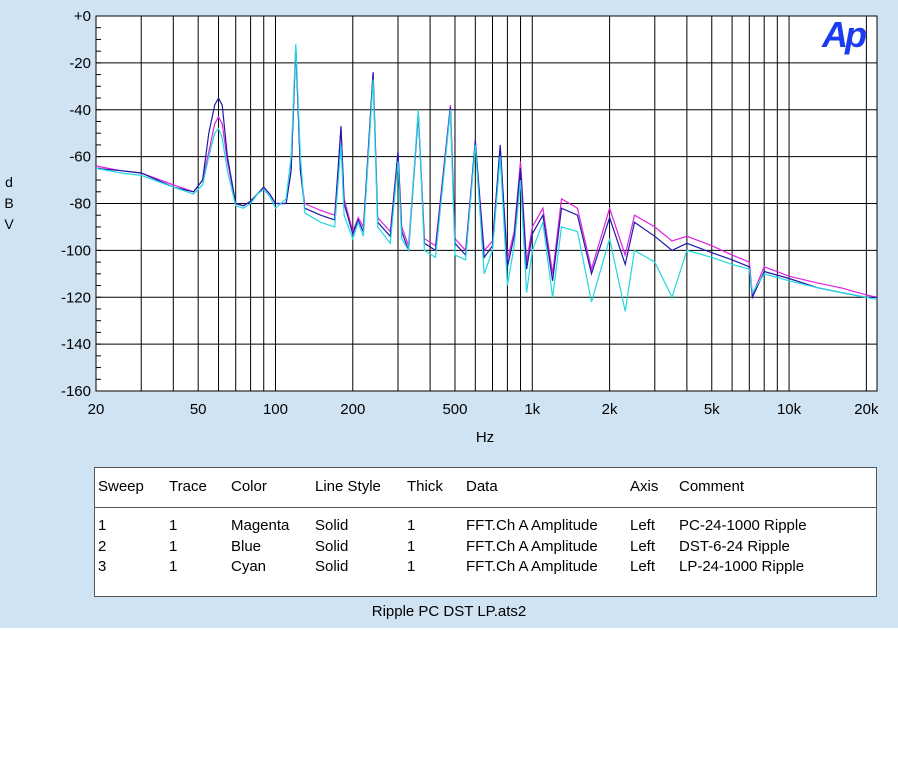 Image resolution: width=898 pixels, height=768 pixels. I want to click on x-tick-label: 200, so click(352, 409).